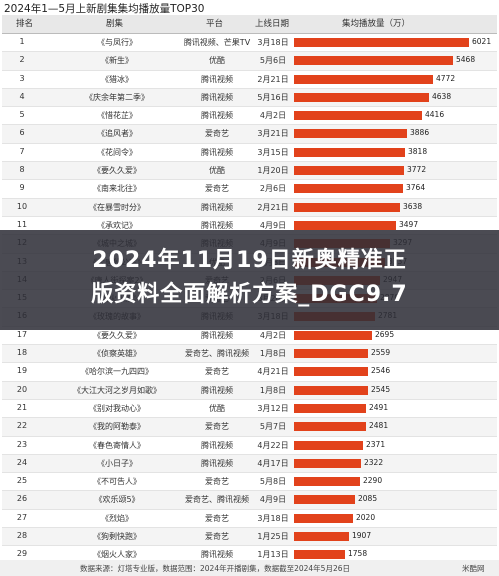 Image resolution: width=499 pixels, height=576 pixels. Describe the element at coordinates (473, 568) in the screenshot. I see `footer-watermark: 米酷网` at that location.